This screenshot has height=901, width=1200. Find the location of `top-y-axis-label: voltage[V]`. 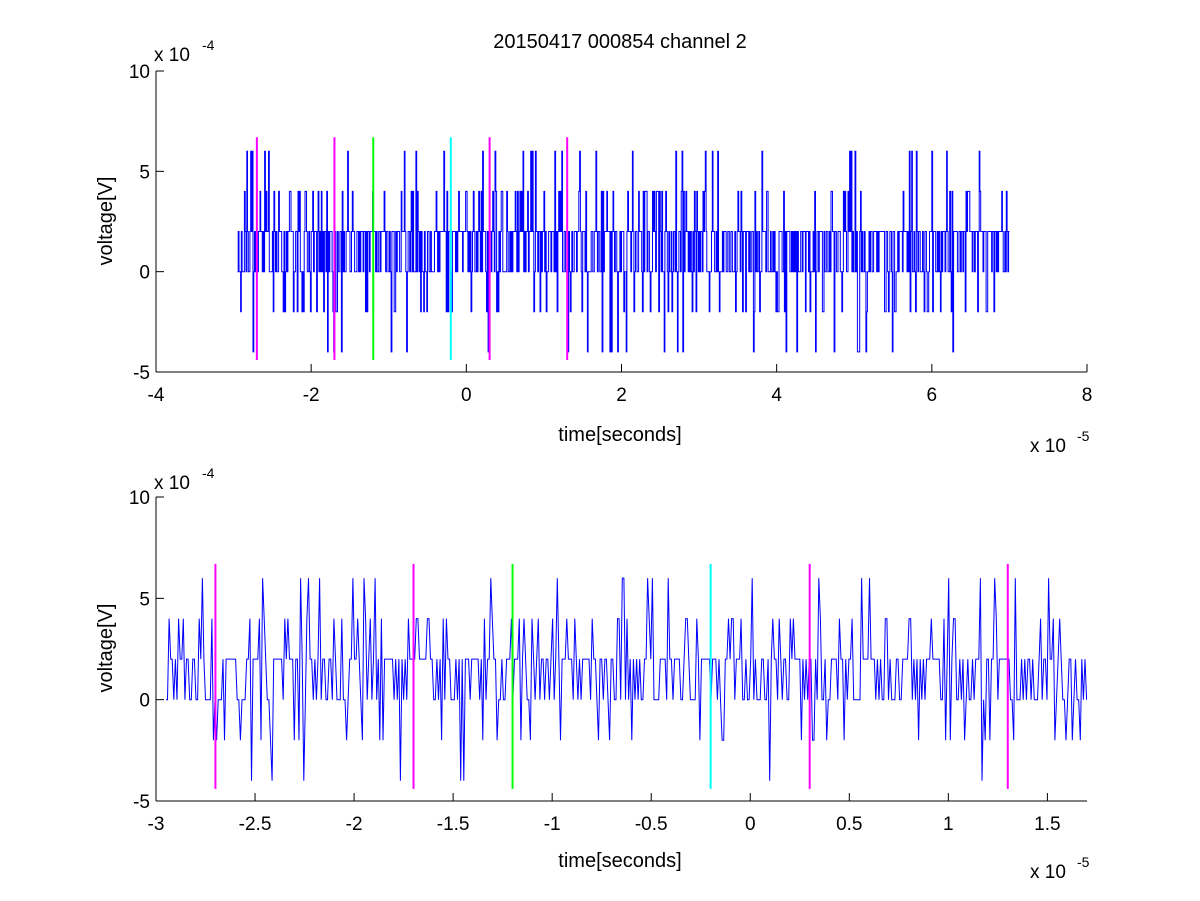

top-y-axis-label: voltage[V] is located at coordinates (106, 221).